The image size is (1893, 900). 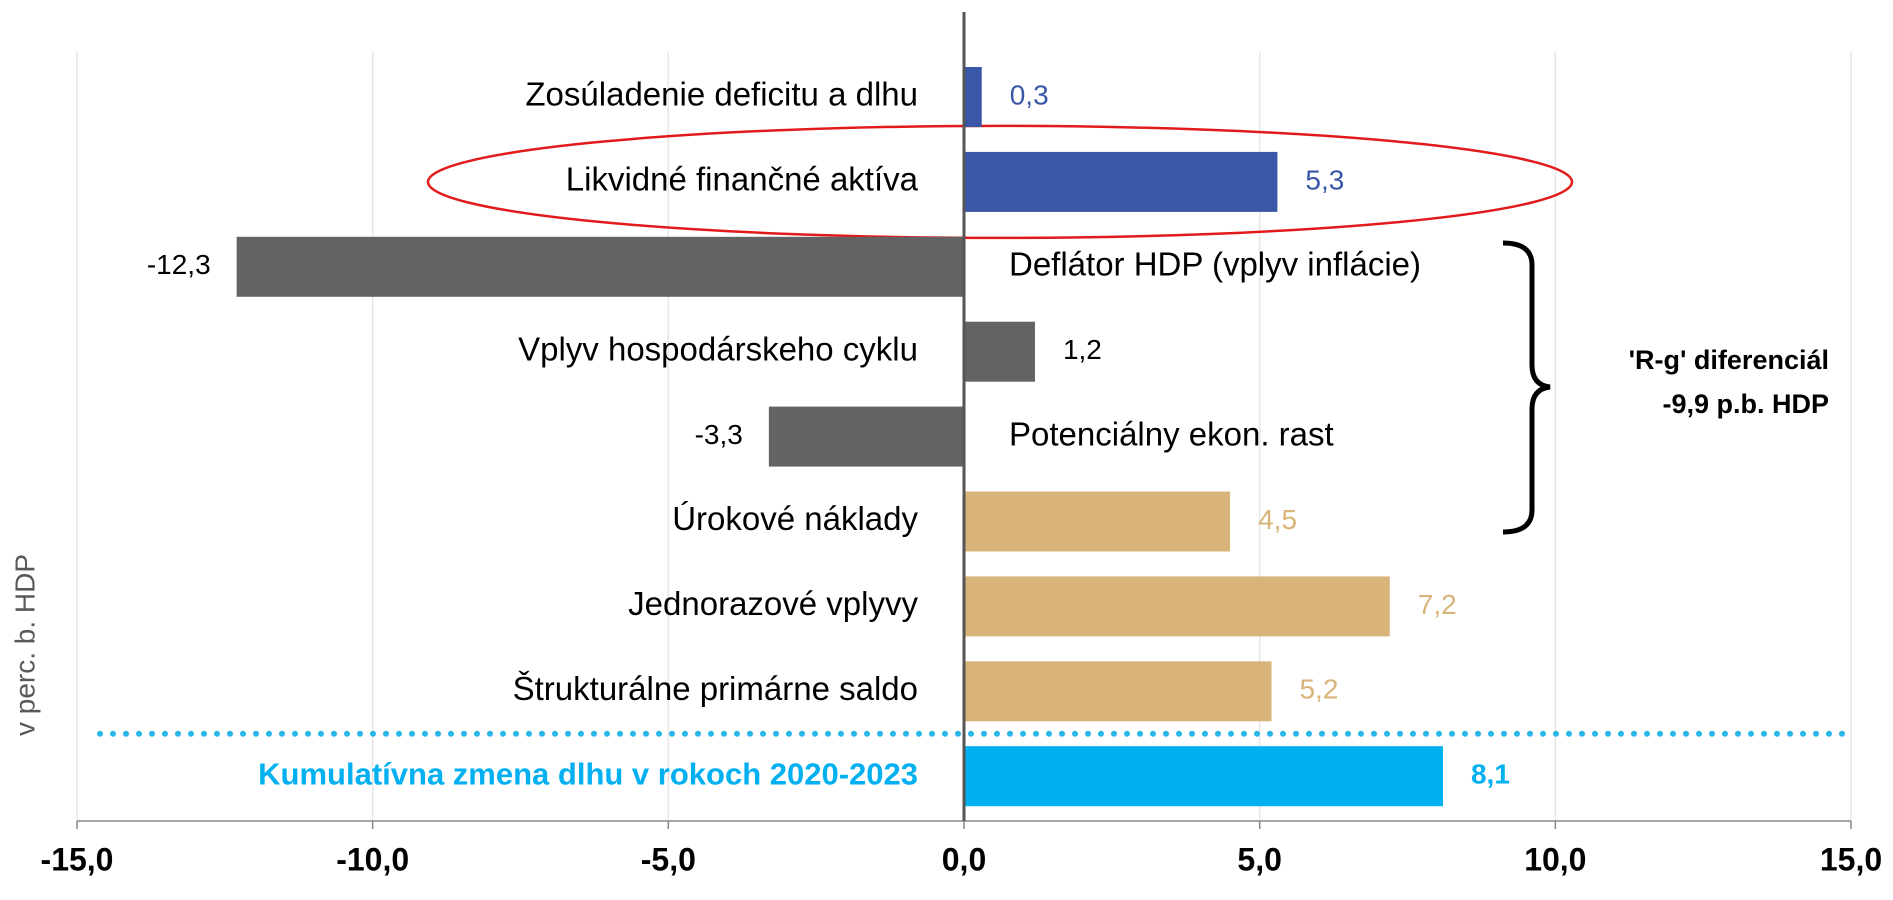 What do you see at coordinates (1029, 94) in the screenshot?
I see `value-label: 0,3` at bounding box center [1029, 94].